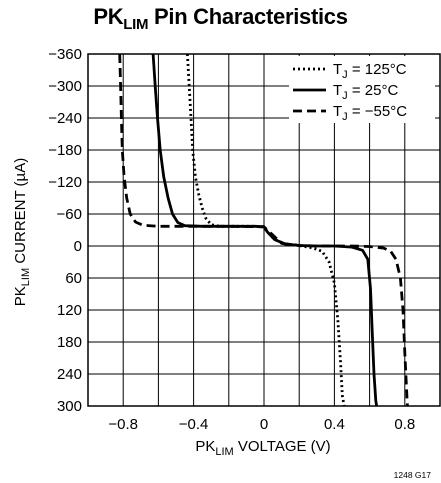 The width and height of the screenshot is (441, 483). Describe the element at coordinates (69, 310) in the screenshot. I see `y-tick-label: 120` at that location.